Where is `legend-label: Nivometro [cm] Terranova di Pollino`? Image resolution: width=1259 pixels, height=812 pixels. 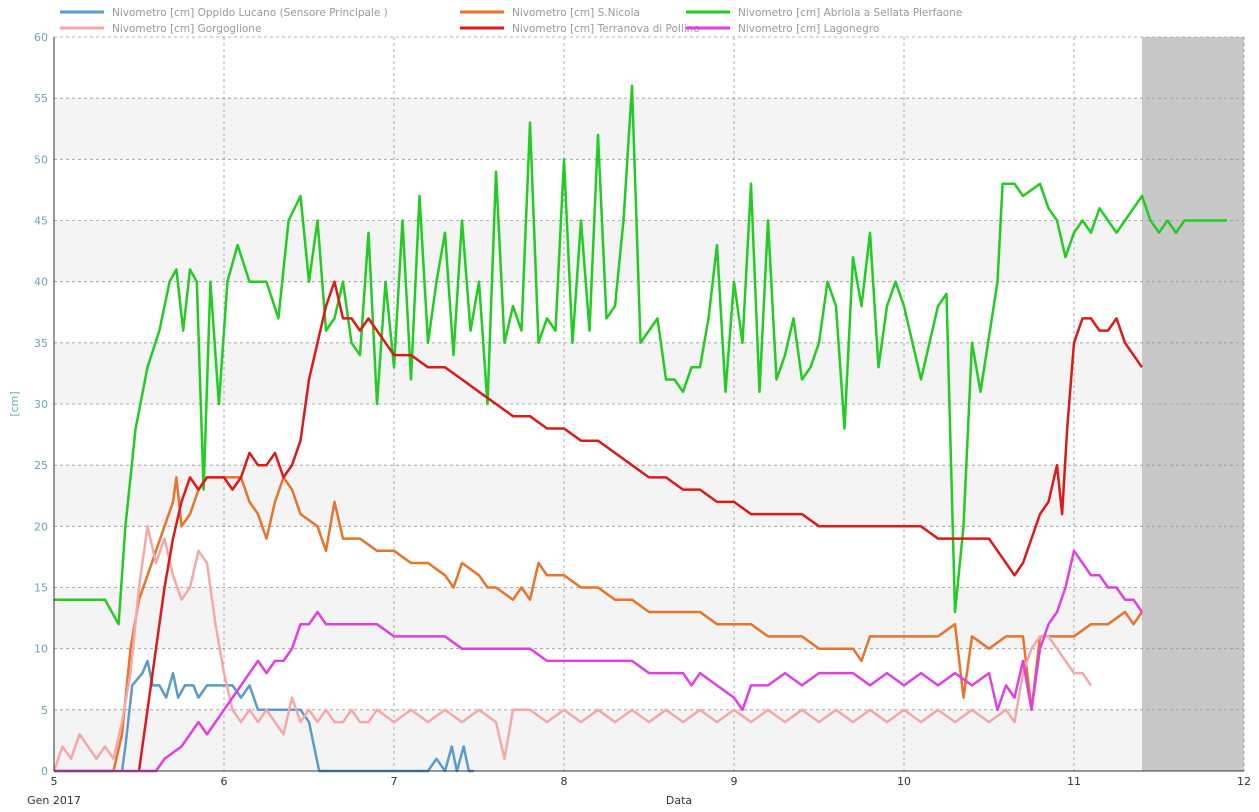 legend-label: Nivometro [cm] Terranova di Pollino is located at coordinates (606, 29).